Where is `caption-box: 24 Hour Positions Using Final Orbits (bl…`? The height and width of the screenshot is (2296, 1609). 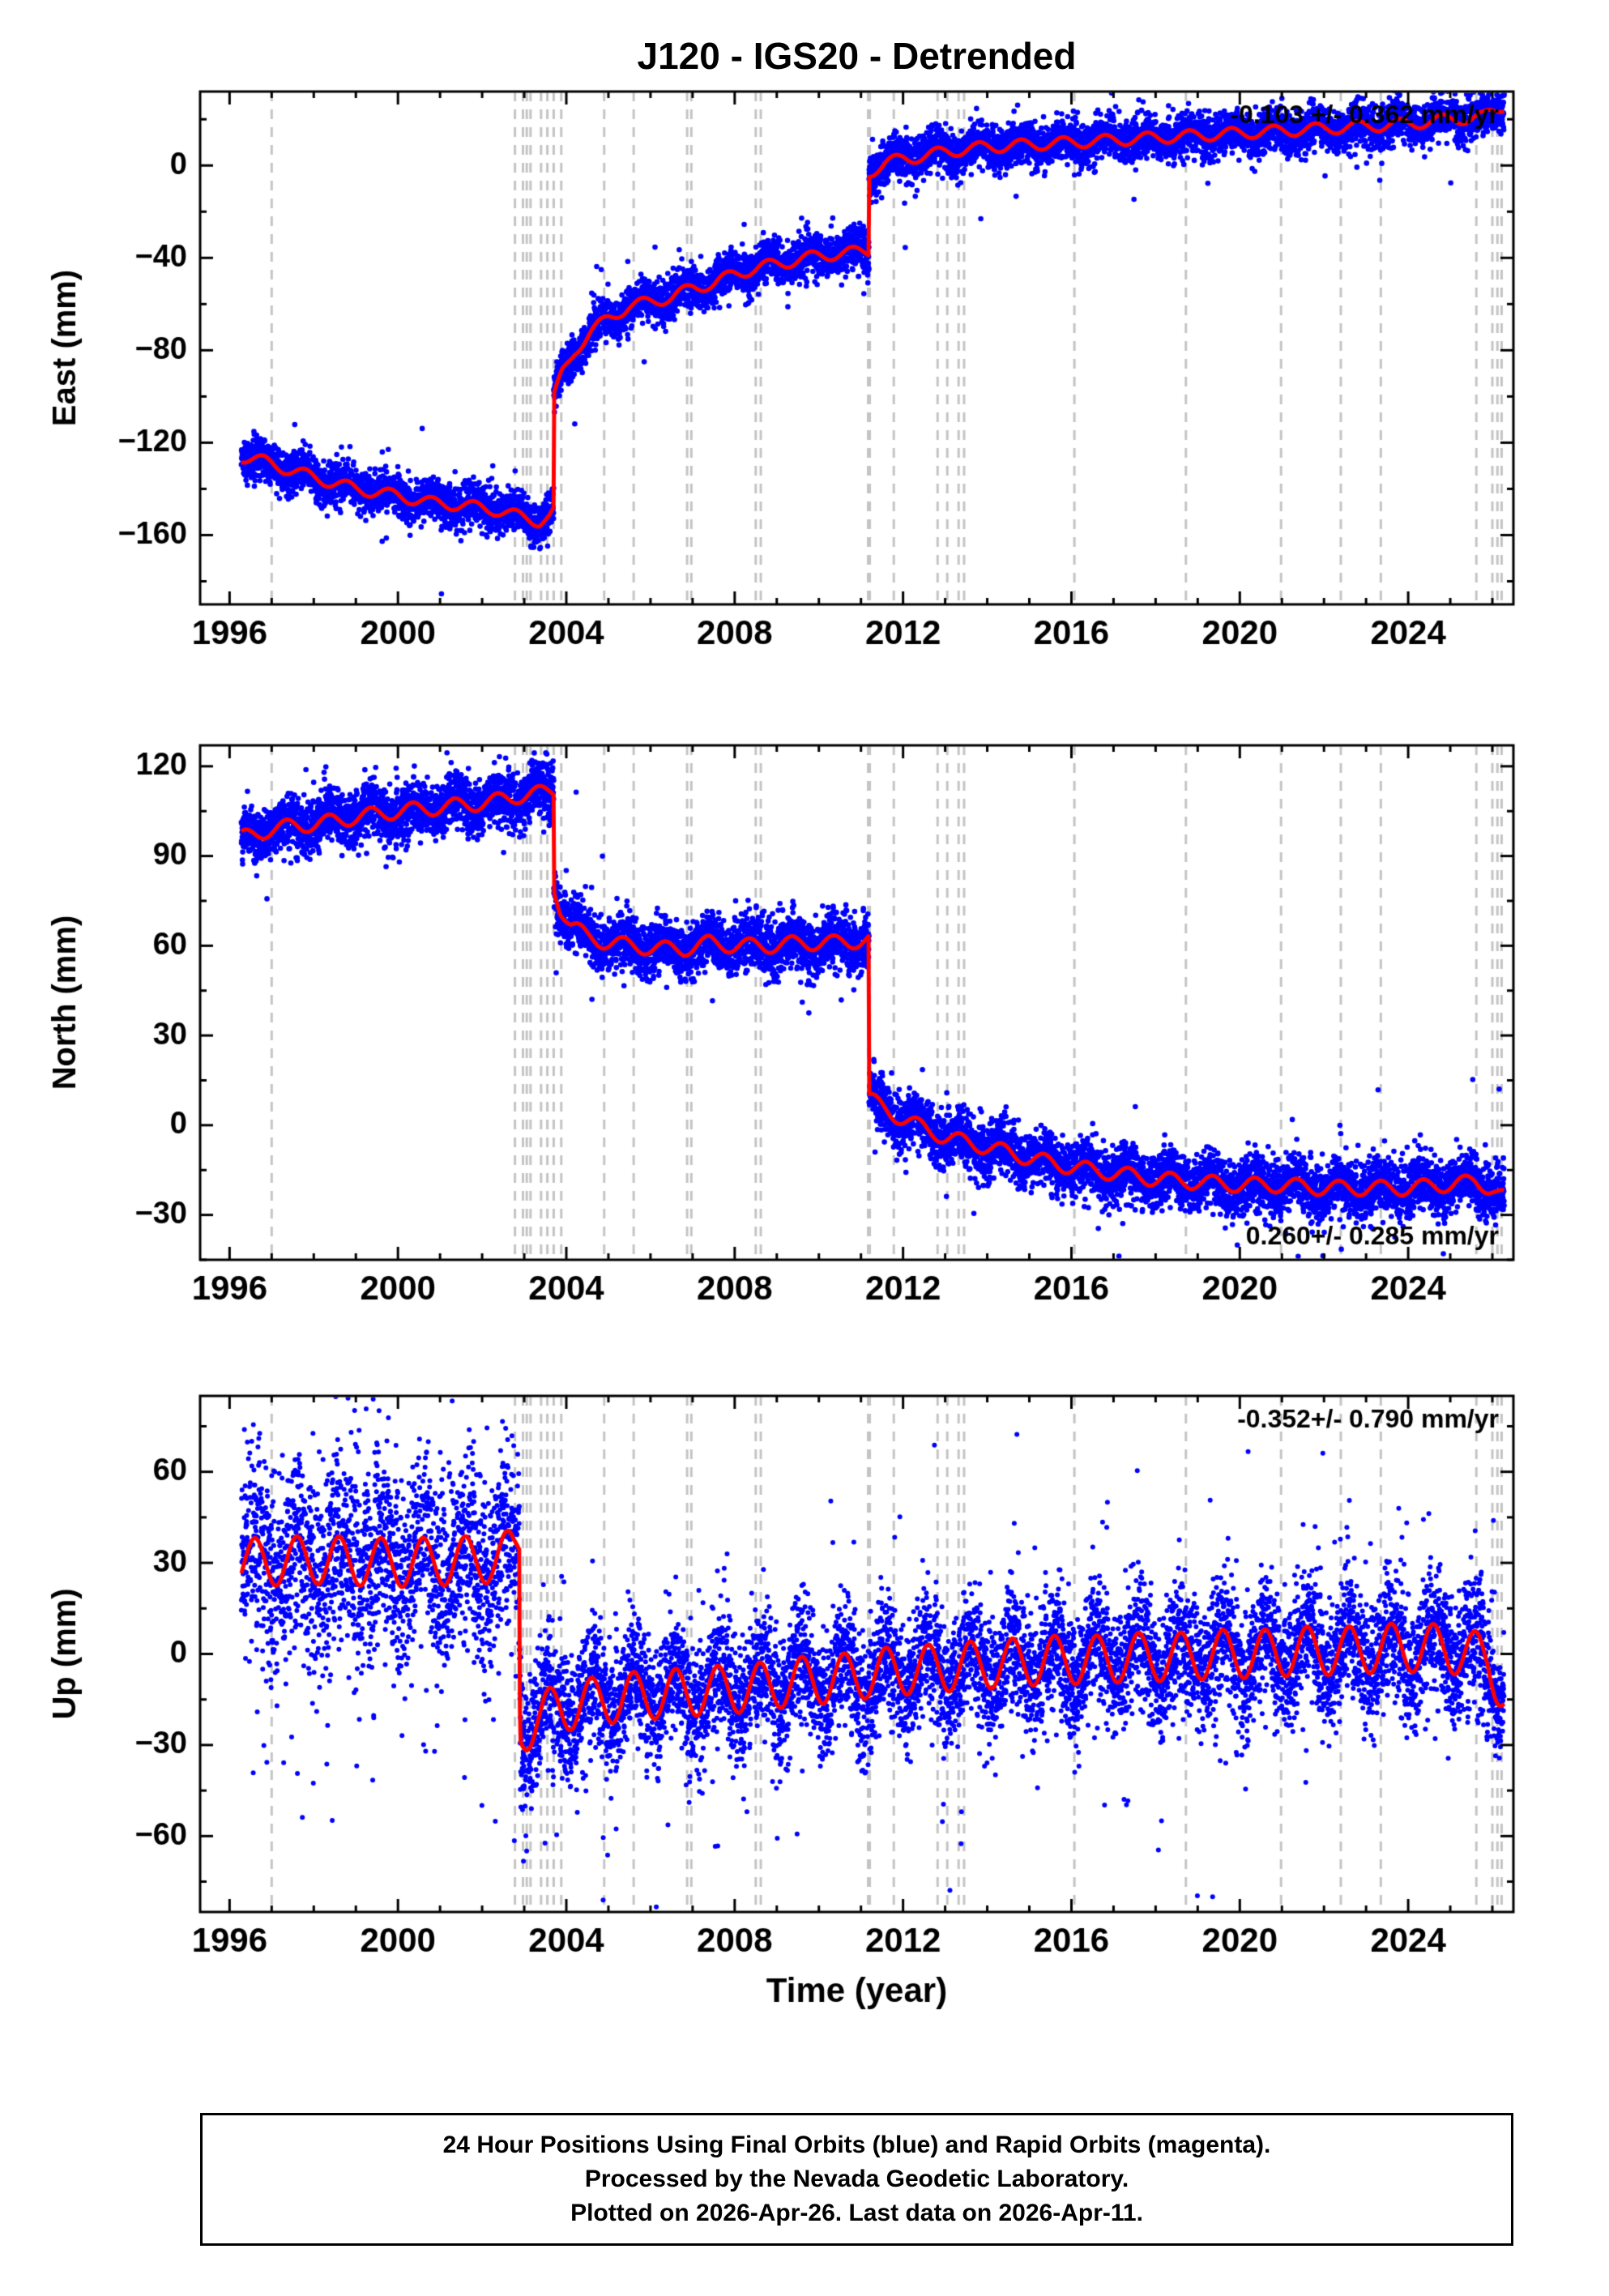 caption-box: 24 Hour Positions Using Final Orbits (bl… is located at coordinates (856, 2179).